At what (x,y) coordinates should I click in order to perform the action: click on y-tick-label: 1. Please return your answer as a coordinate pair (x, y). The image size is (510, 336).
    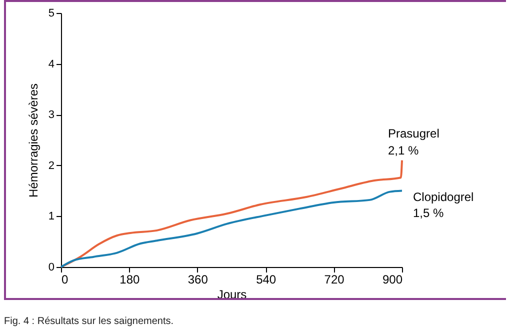
    Looking at the image, I should click on (51, 216).